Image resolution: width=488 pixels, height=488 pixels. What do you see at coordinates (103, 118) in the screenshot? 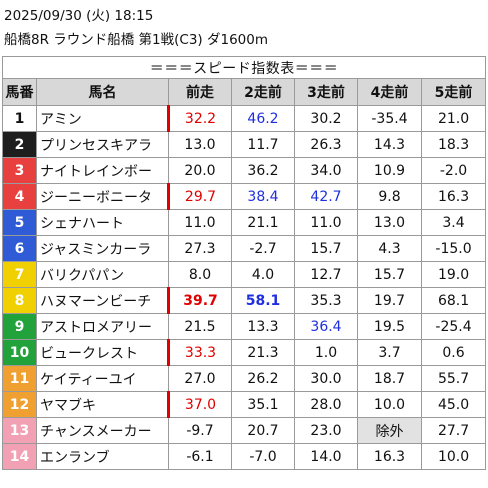
I see `horse-name: アミン` at bounding box center [103, 118].